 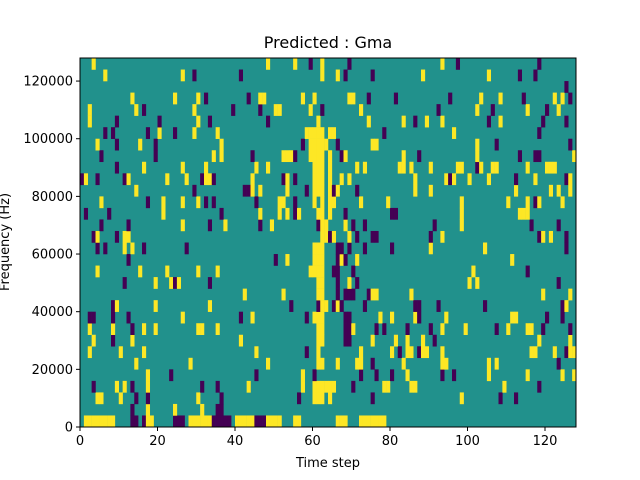 I want to click on y-tick-label: 60000, so click(x=52, y=255).